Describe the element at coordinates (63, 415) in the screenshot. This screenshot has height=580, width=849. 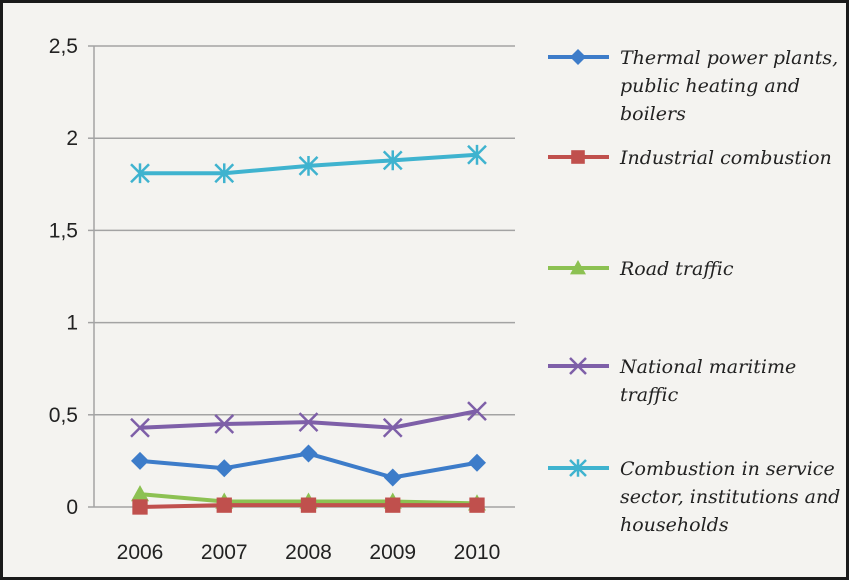
I see `y-tick-label: 0,5` at that location.